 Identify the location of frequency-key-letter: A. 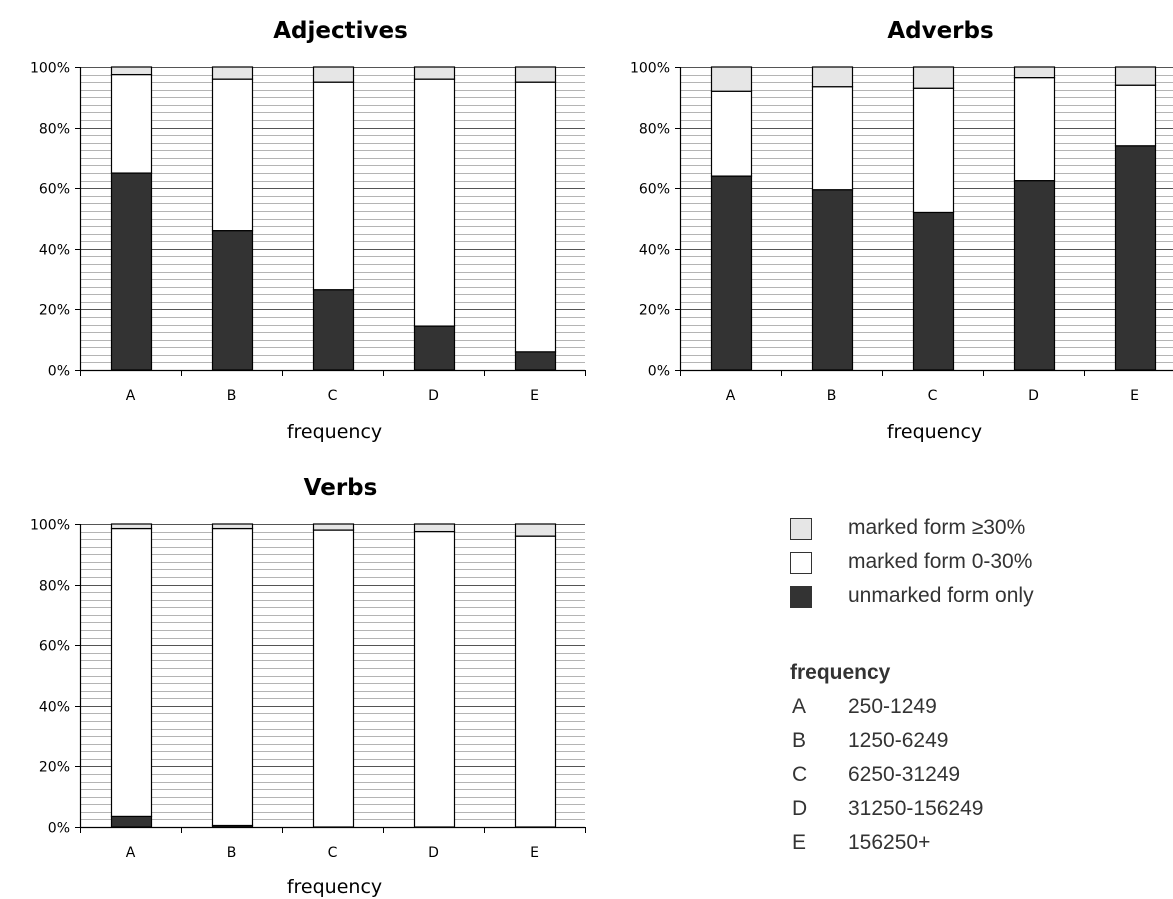
(799, 706).